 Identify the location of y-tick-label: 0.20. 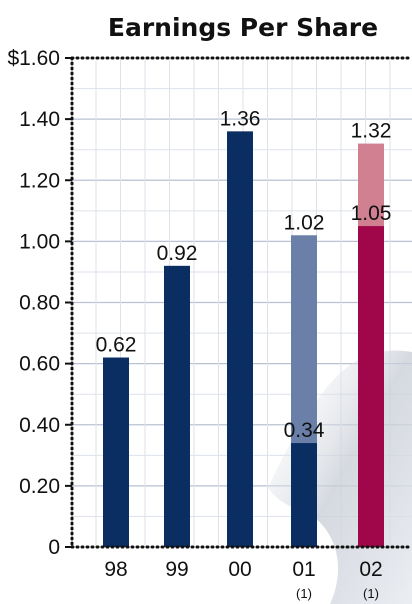
(39, 486).